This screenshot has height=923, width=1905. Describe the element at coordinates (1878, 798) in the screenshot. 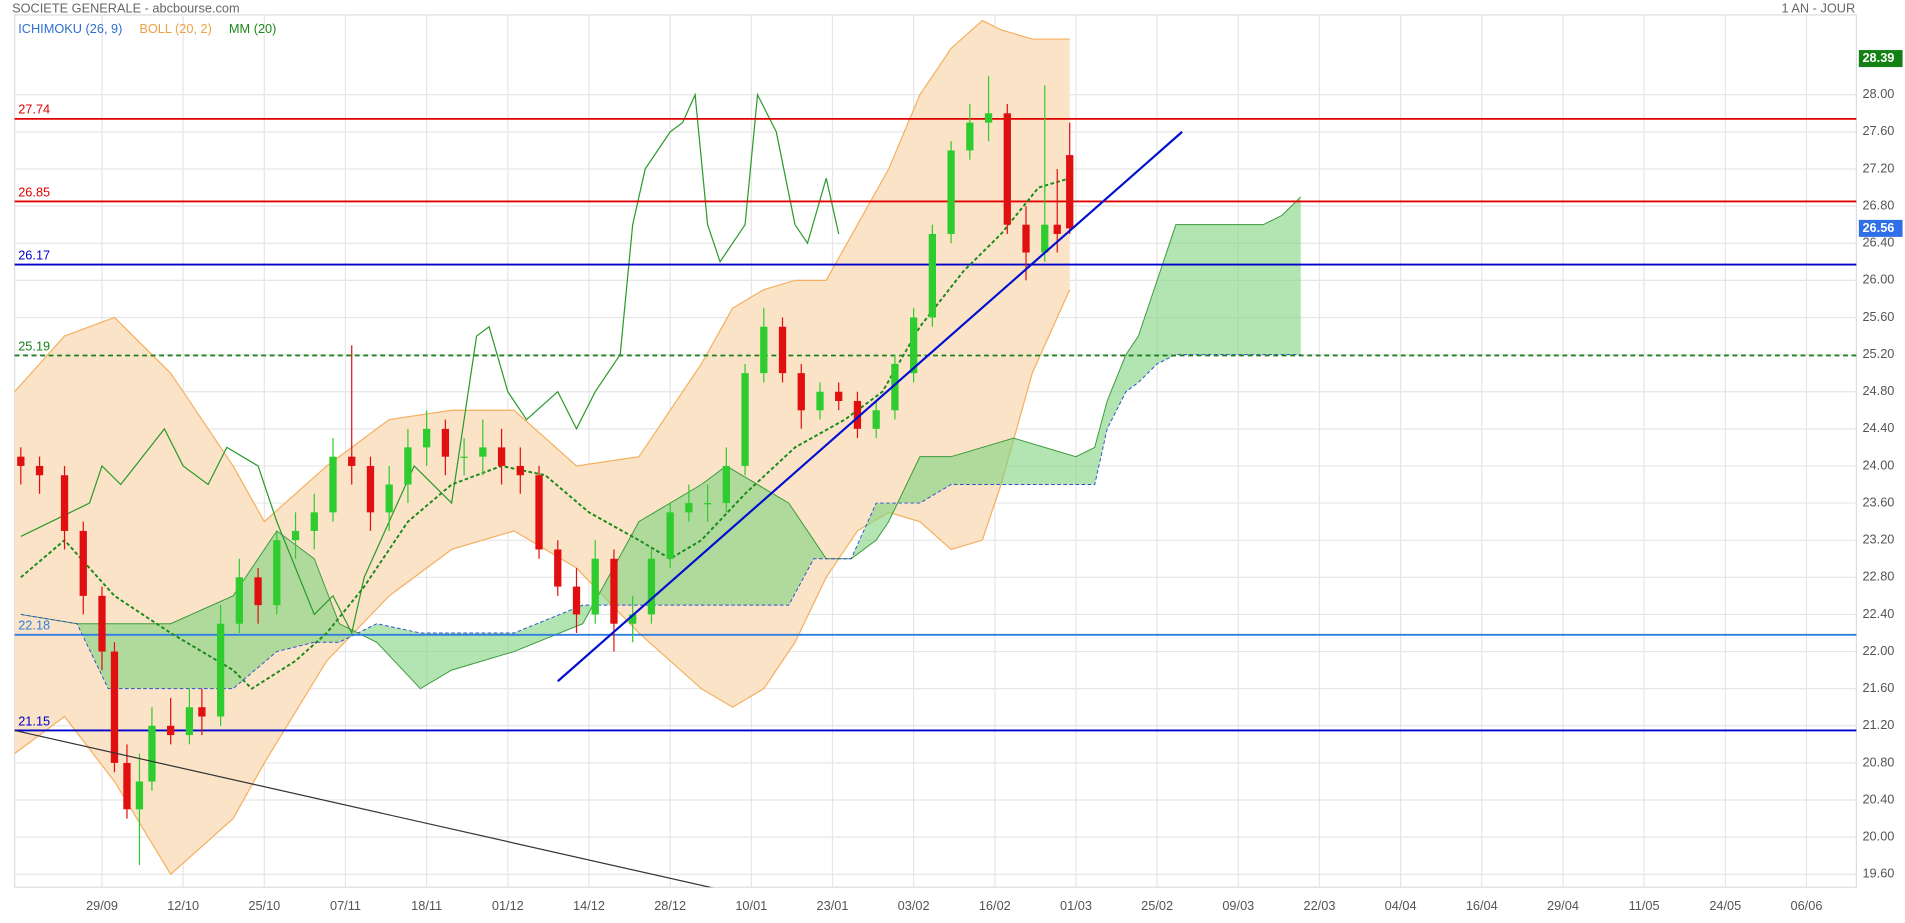

I see `y-tick-label: 20.40` at that location.